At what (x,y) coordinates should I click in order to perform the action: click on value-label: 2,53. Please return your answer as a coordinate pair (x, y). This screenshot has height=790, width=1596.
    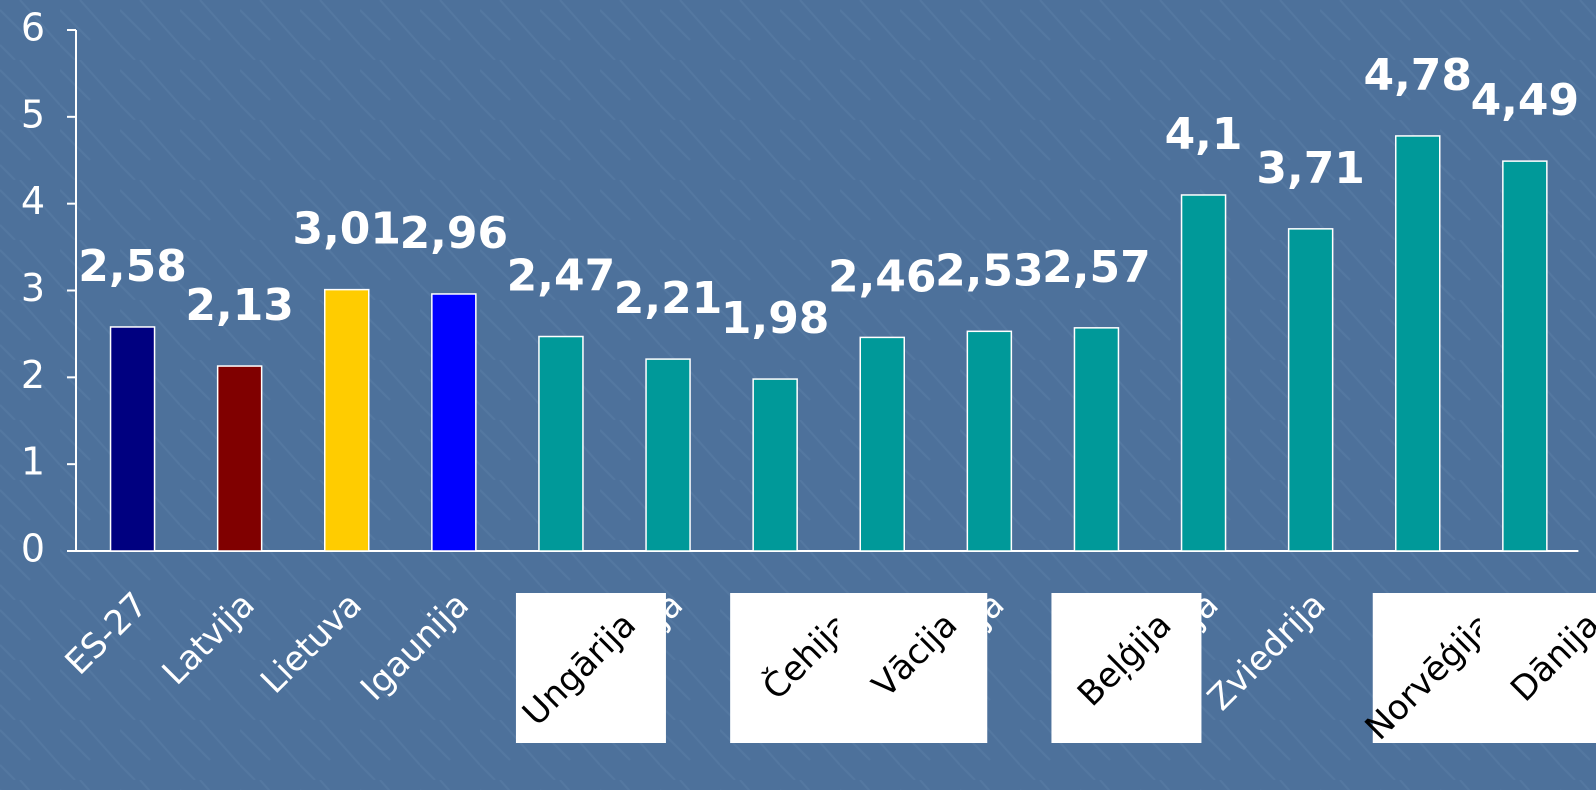
    Looking at the image, I should click on (989, 270).